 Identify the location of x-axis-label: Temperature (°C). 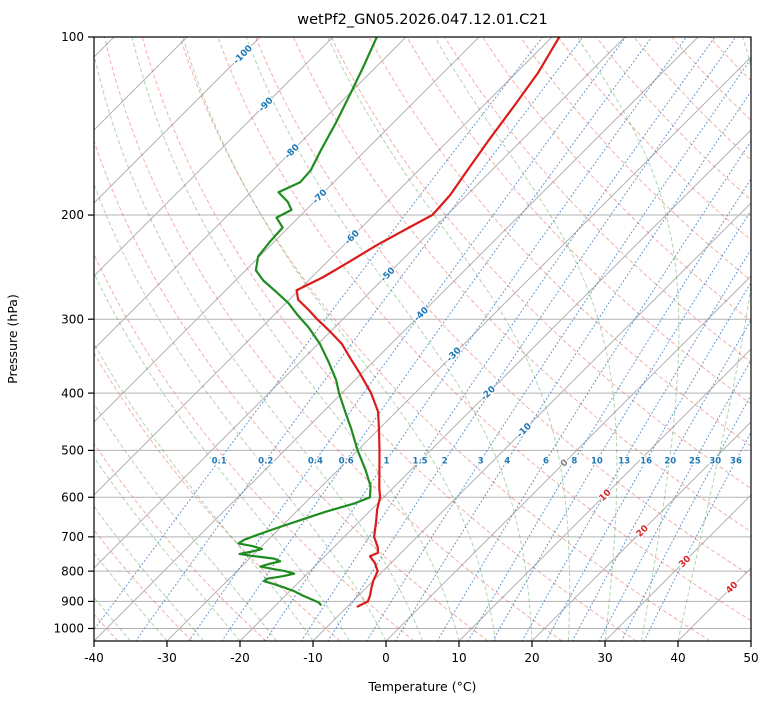
(422, 686).